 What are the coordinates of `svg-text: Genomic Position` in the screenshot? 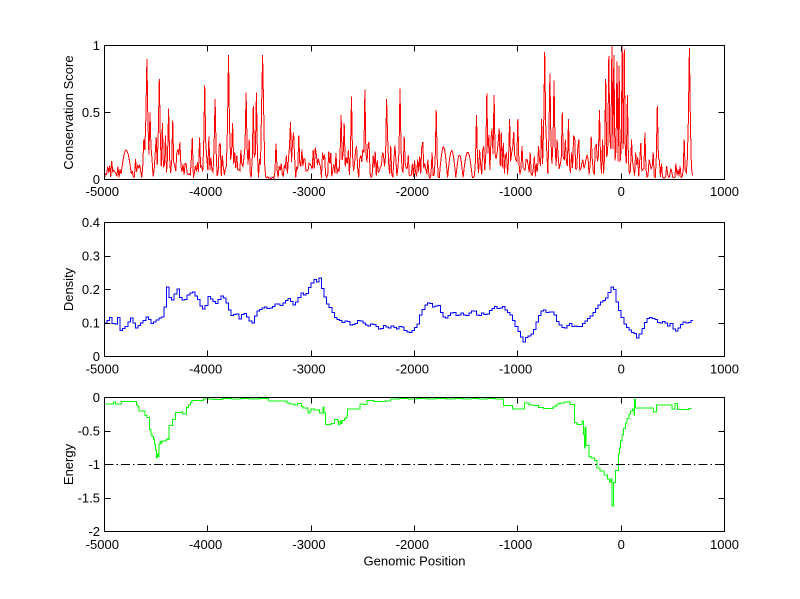 It's located at (415, 561).